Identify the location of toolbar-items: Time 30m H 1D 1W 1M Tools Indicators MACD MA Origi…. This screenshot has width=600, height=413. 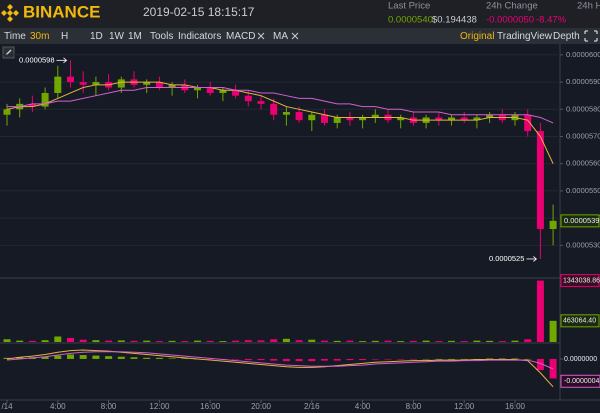
(292, 36).